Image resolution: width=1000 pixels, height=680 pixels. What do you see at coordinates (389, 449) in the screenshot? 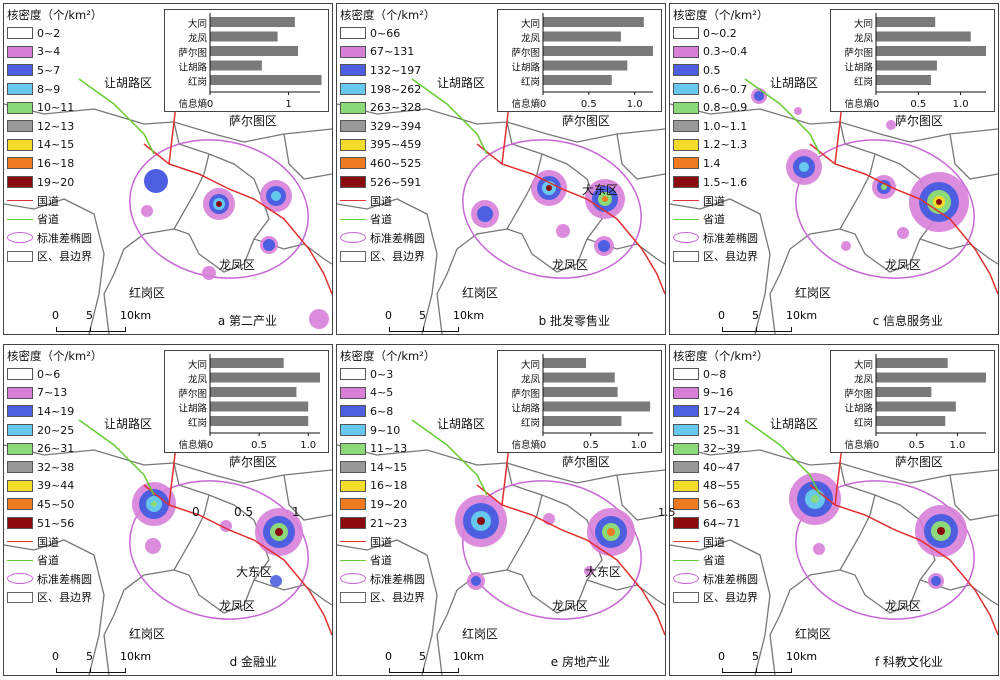
I see `legend-label: 11~13` at bounding box center [389, 449].